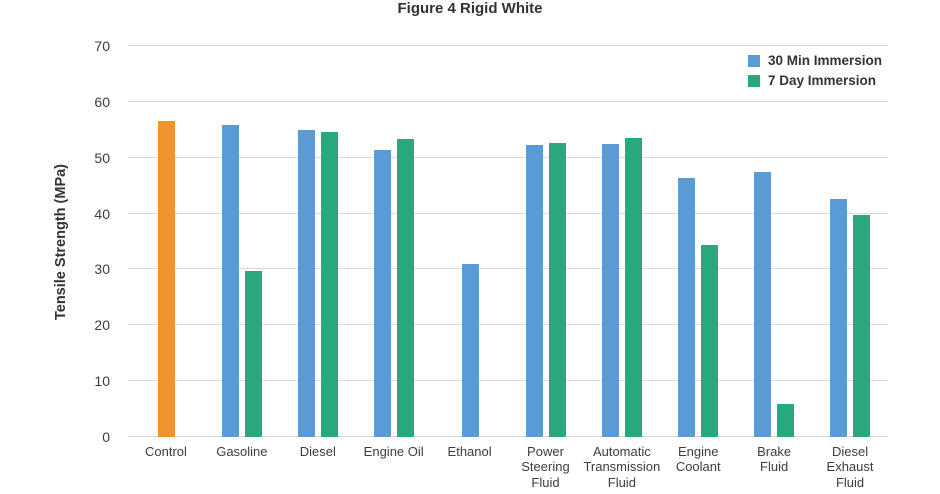 Image resolution: width=940 pixels, height=494 pixels. Describe the element at coordinates (545, 467) in the screenshot. I see `x-axis-category-label: Power Steering Fluid` at that location.